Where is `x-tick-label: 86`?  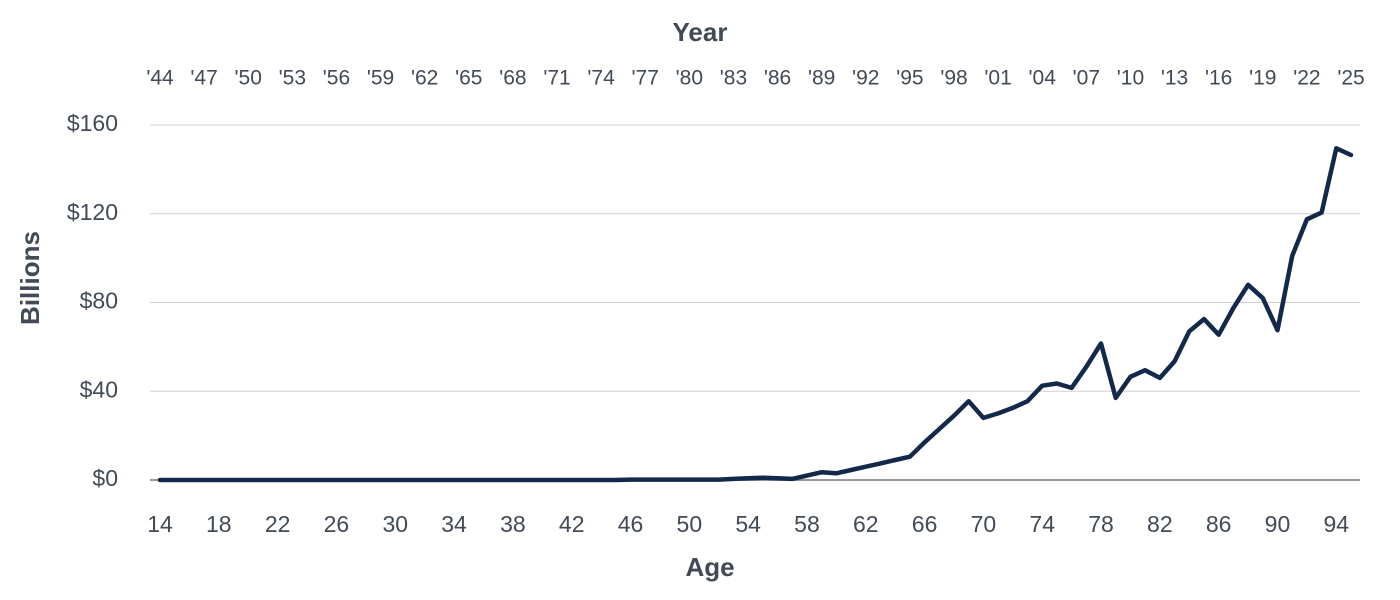 x-tick-label: 86 is located at coordinates (1219, 524).